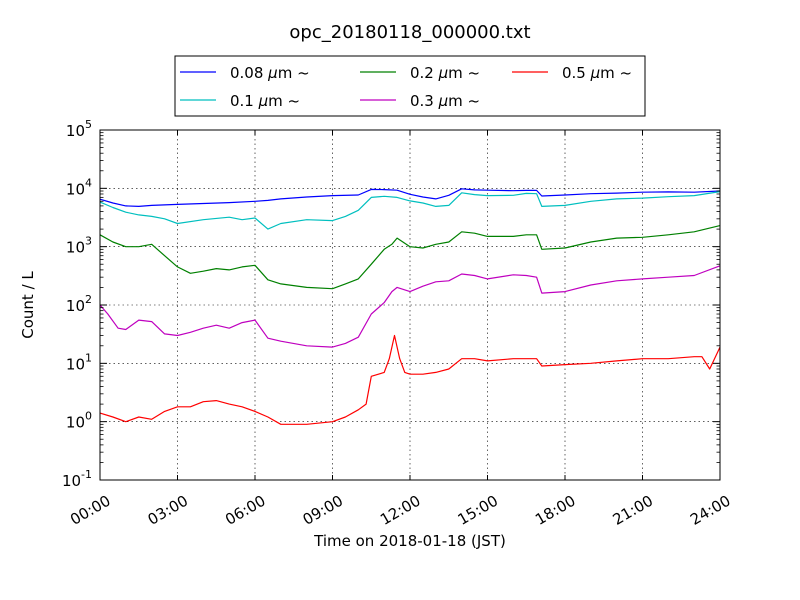  I want to click on y-tick-exponent: 5, so click(88, 124).